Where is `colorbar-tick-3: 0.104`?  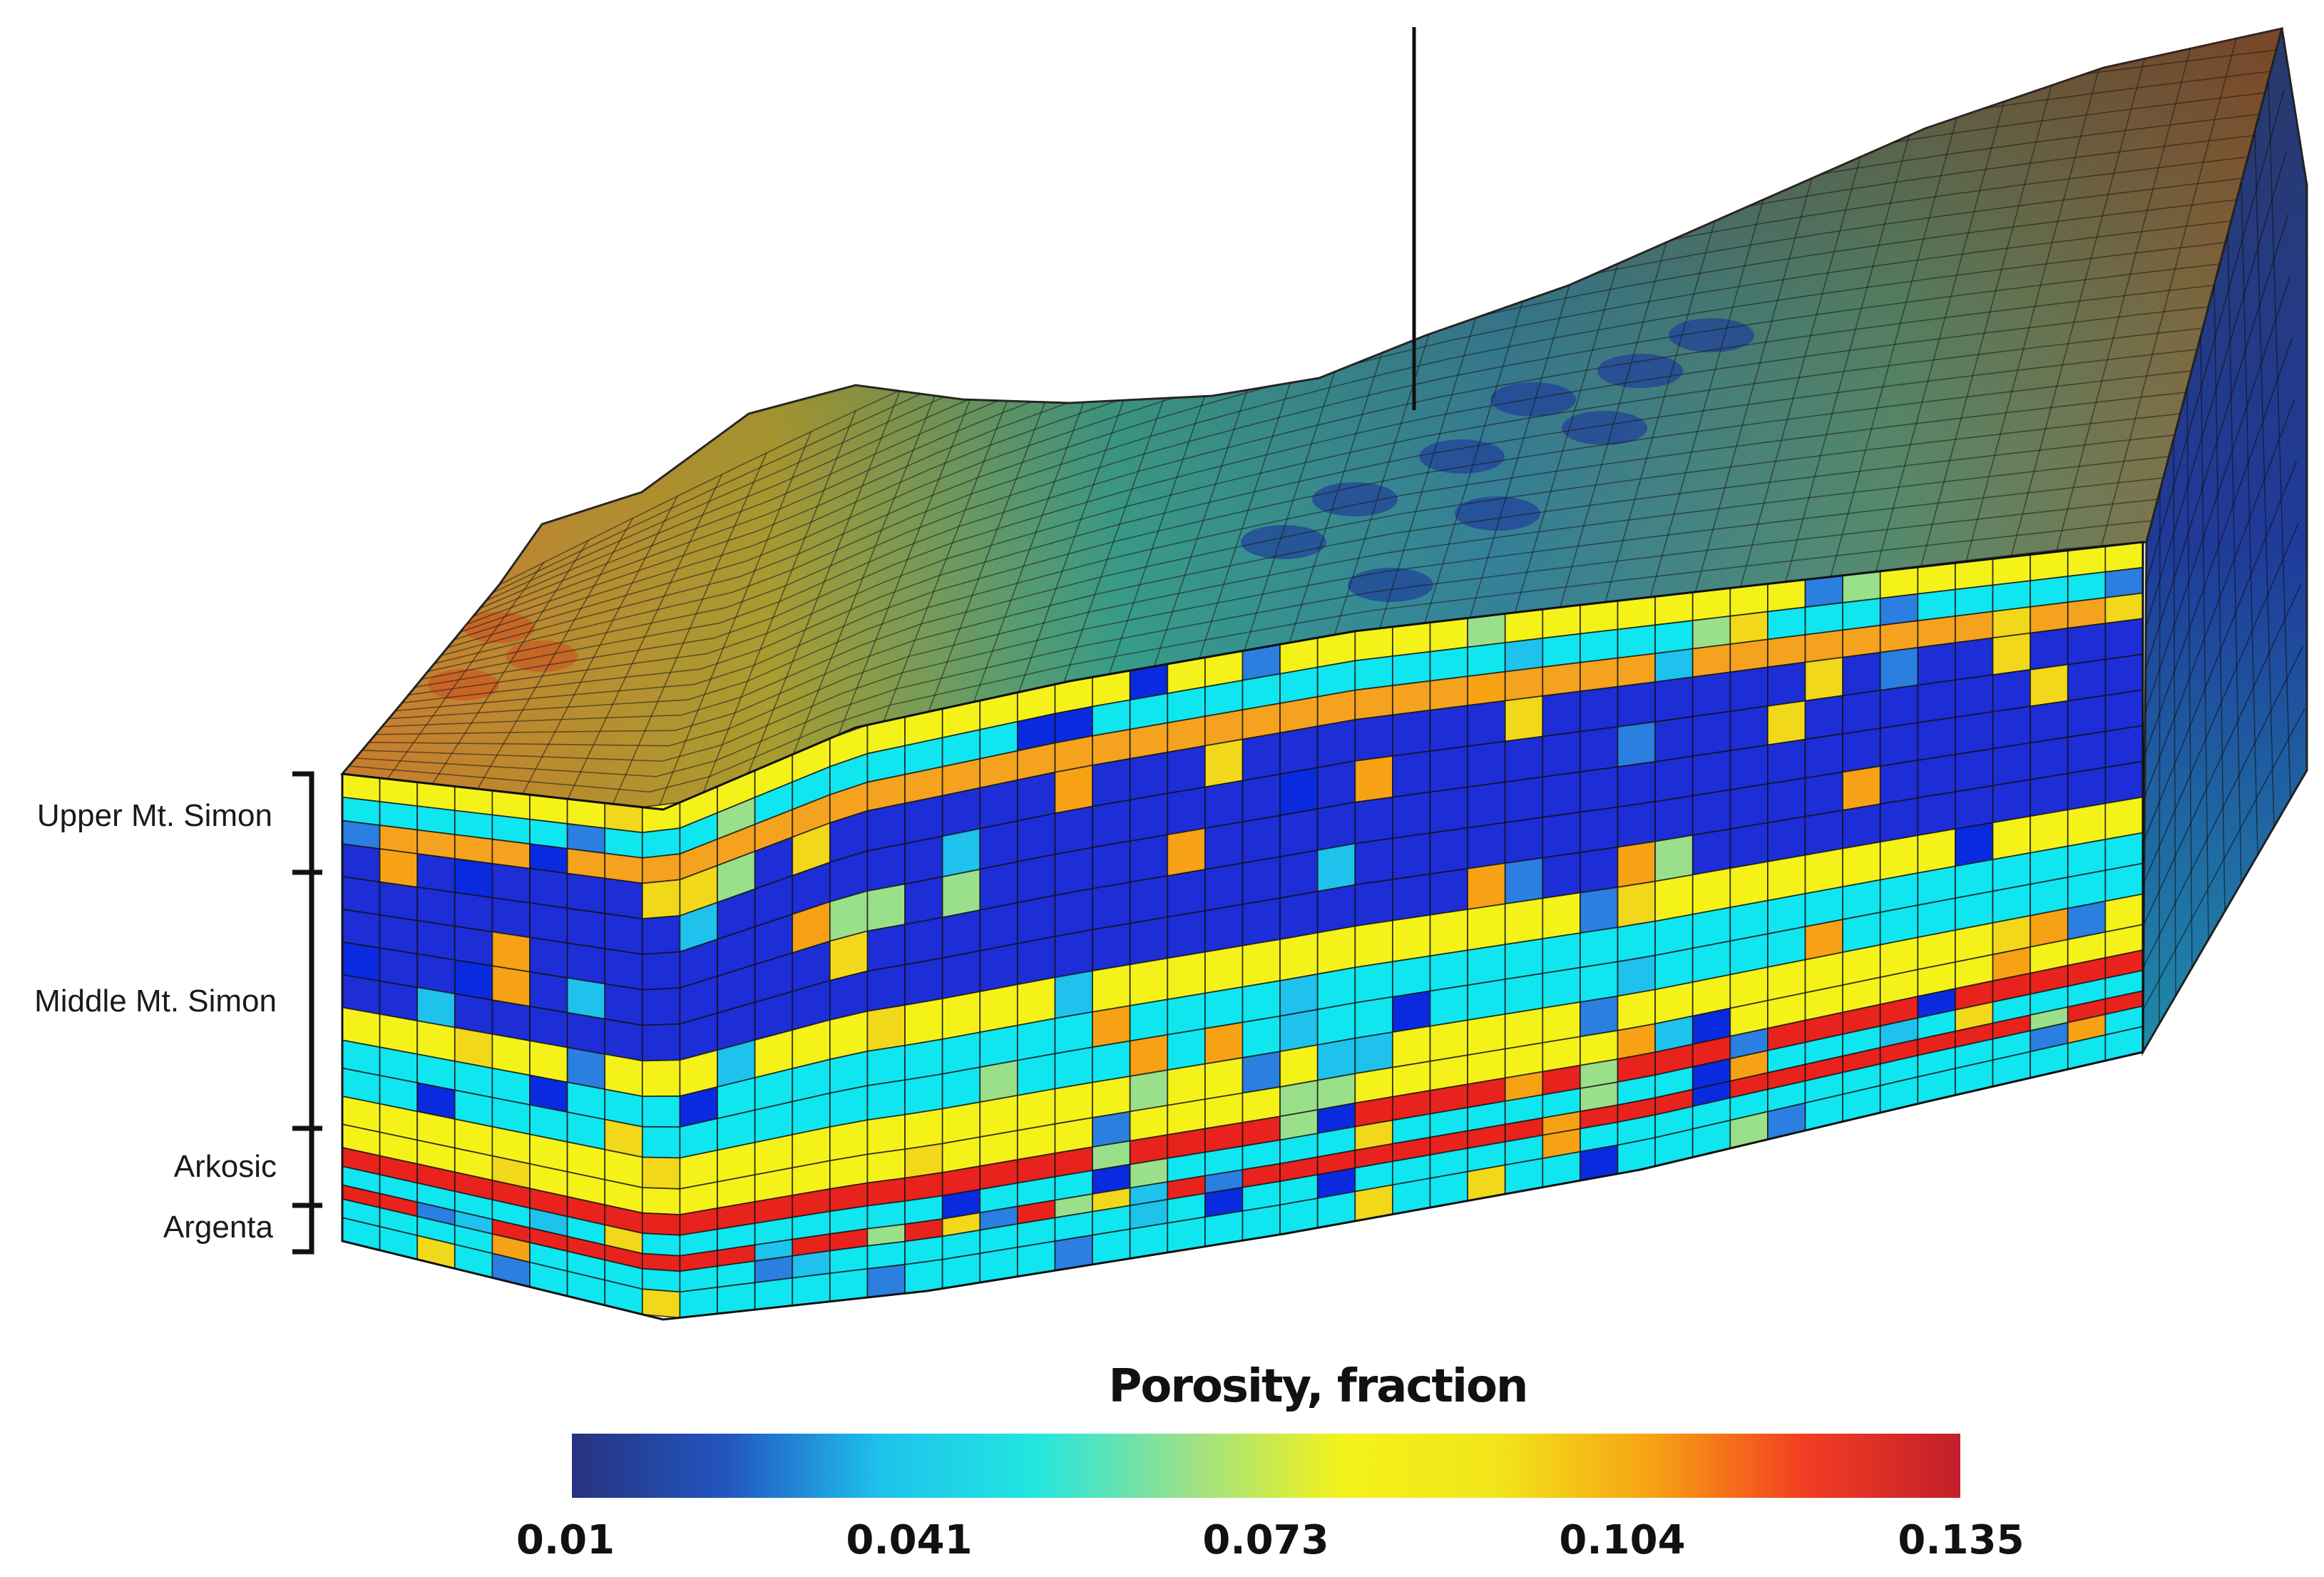 colorbar-tick-3: 0.104 is located at coordinates (1622, 1540).